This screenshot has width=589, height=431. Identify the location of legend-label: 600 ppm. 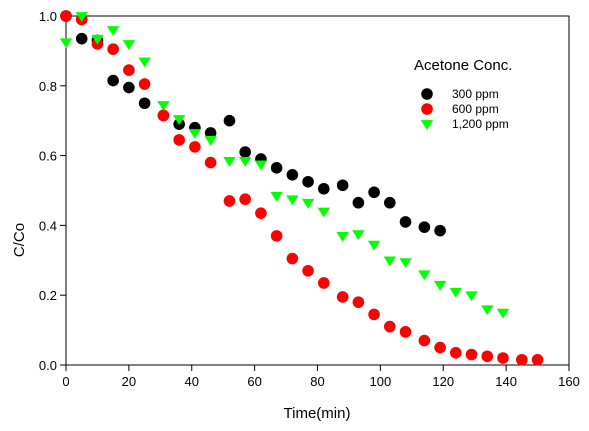
(475, 109).